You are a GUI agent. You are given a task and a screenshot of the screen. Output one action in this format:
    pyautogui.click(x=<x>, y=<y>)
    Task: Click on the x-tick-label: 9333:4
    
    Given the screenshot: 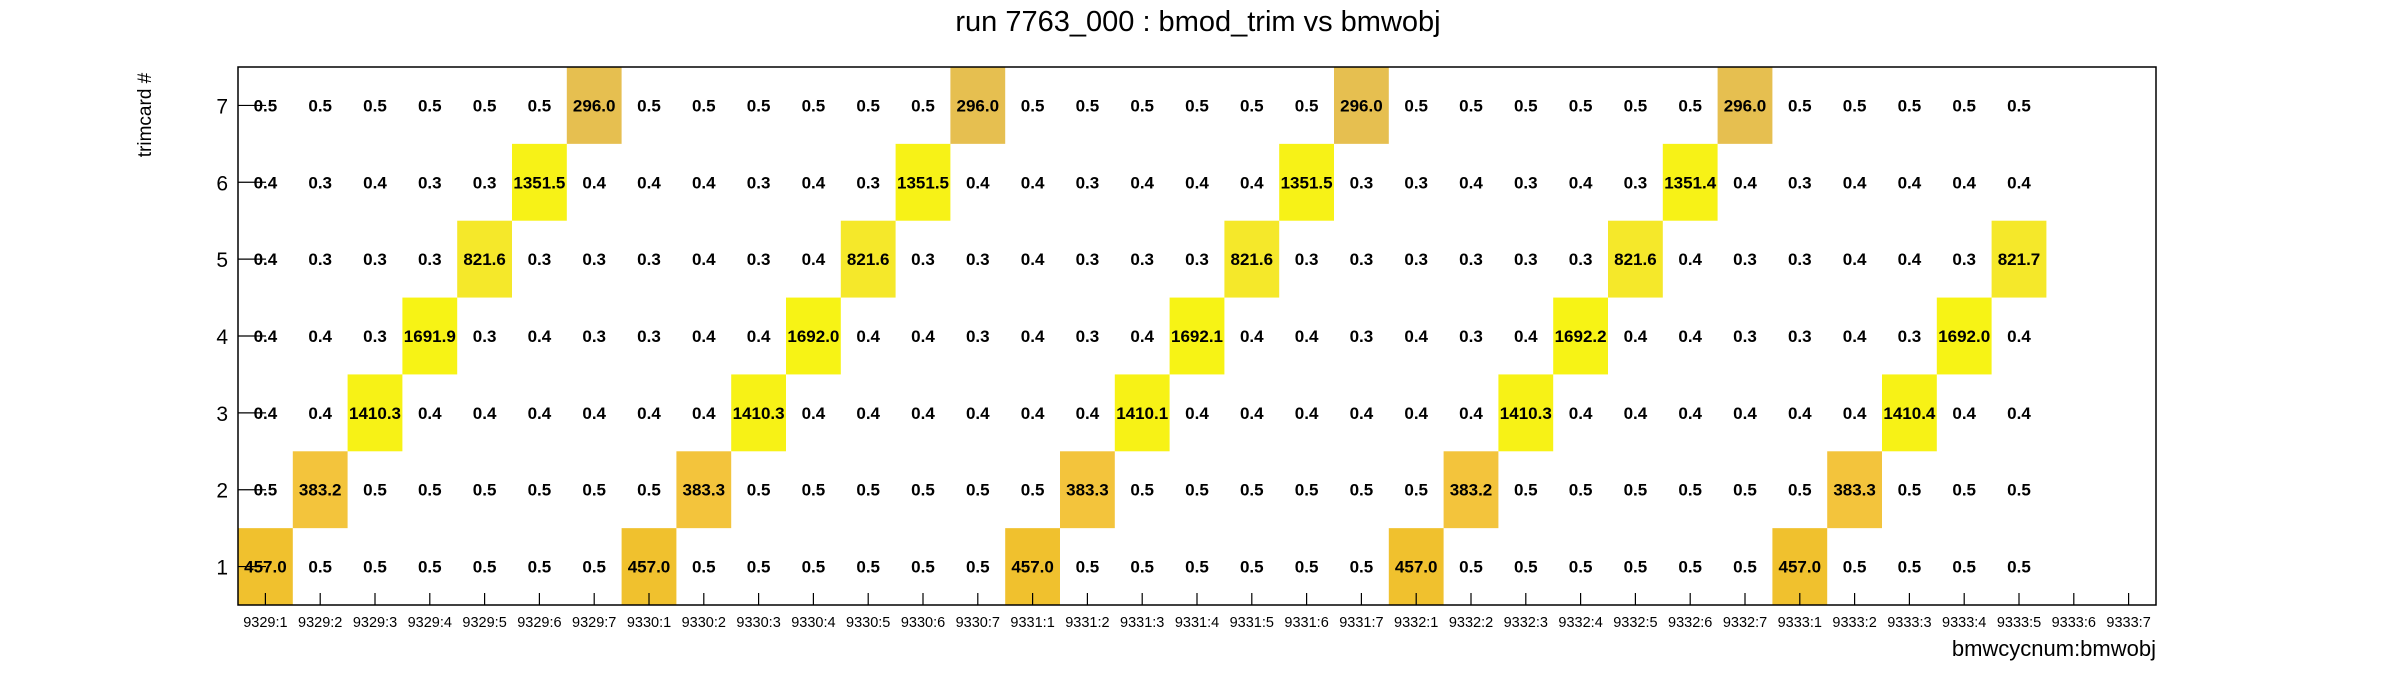 What is the action you would take?
    pyautogui.click(x=1964, y=623)
    